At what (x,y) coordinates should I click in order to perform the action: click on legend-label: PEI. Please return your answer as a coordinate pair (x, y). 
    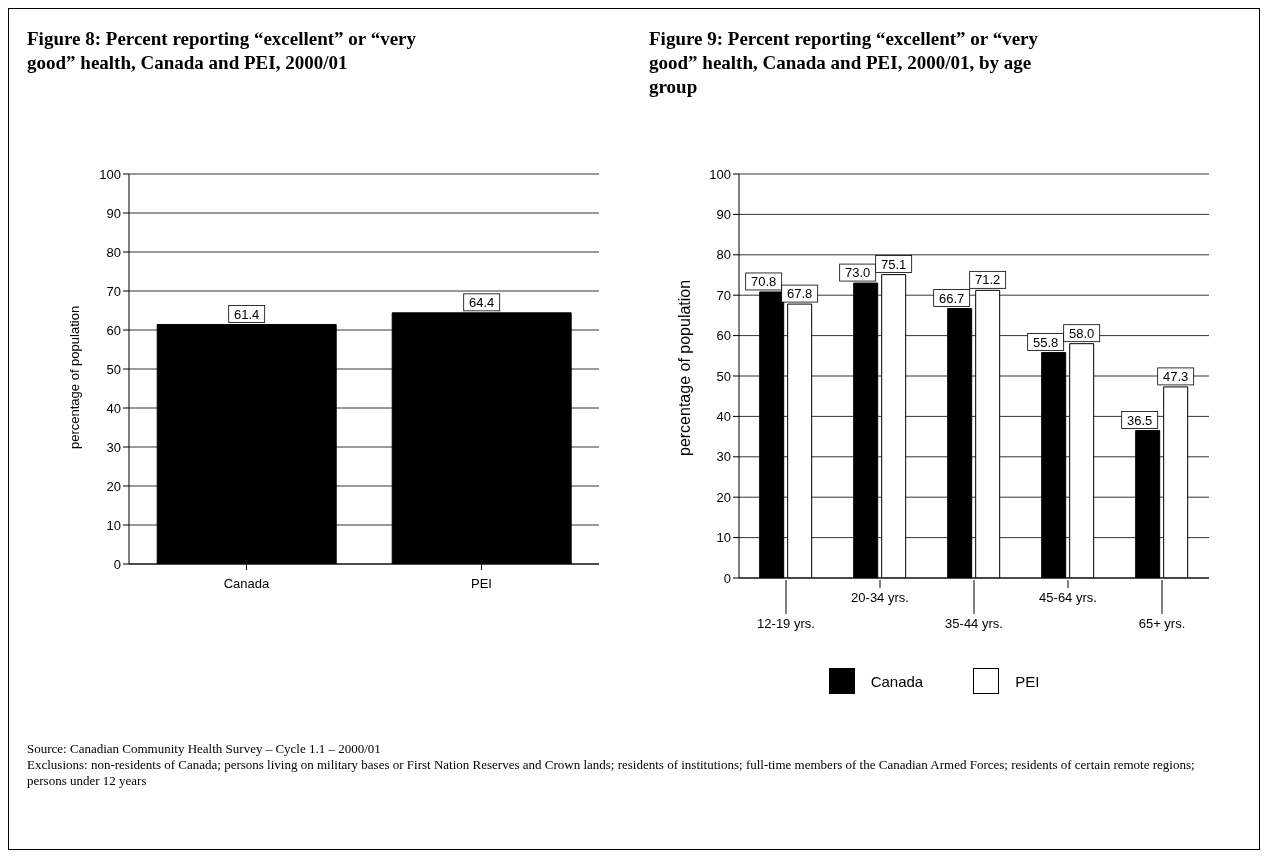
    Looking at the image, I should click on (1027, 681).